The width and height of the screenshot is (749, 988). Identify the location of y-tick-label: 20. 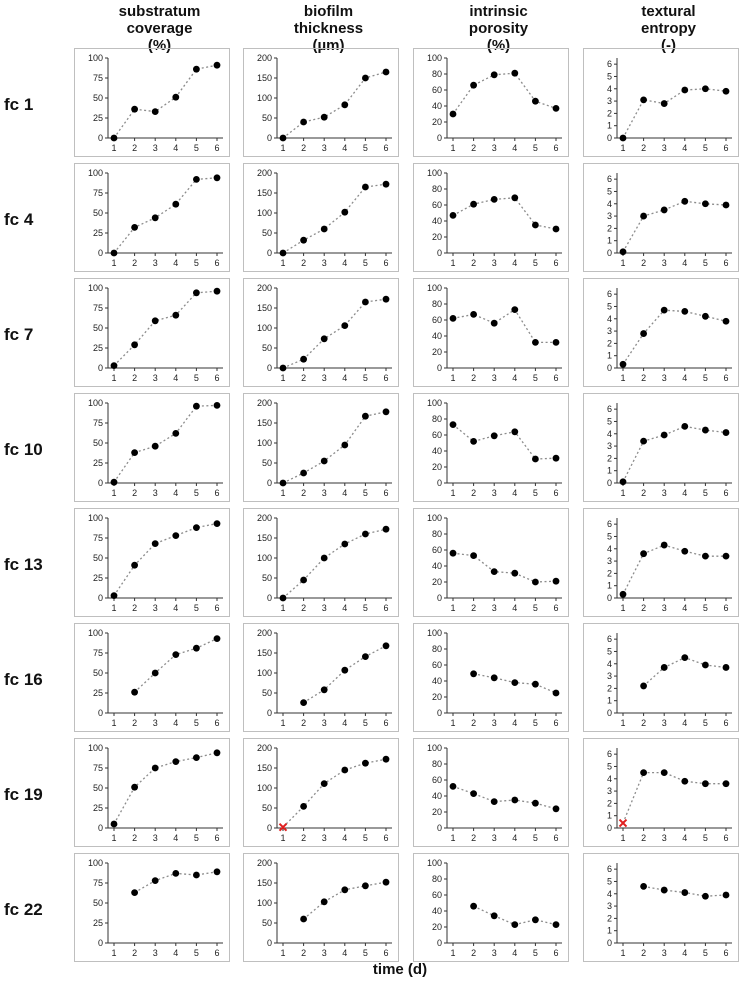
(437, 927).